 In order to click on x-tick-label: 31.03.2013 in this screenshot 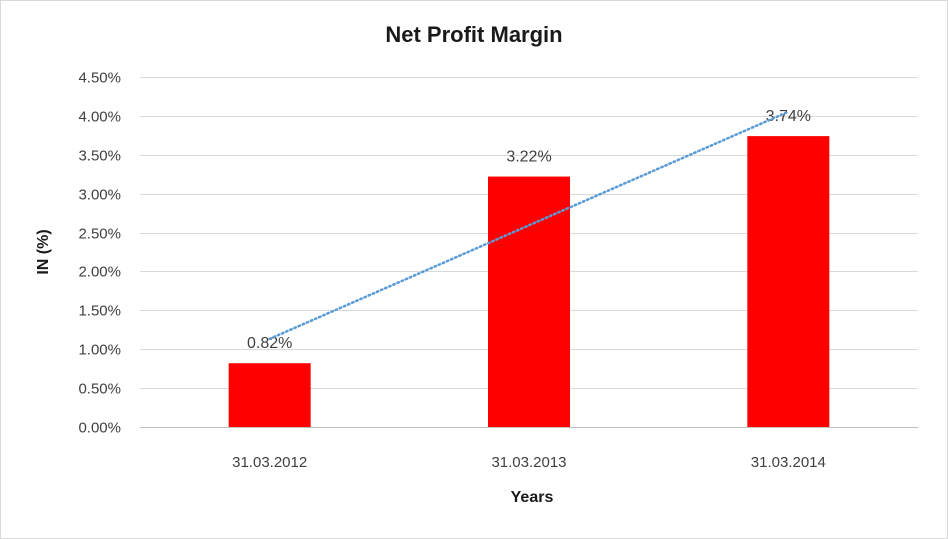, I will do `click(528, 462)`.